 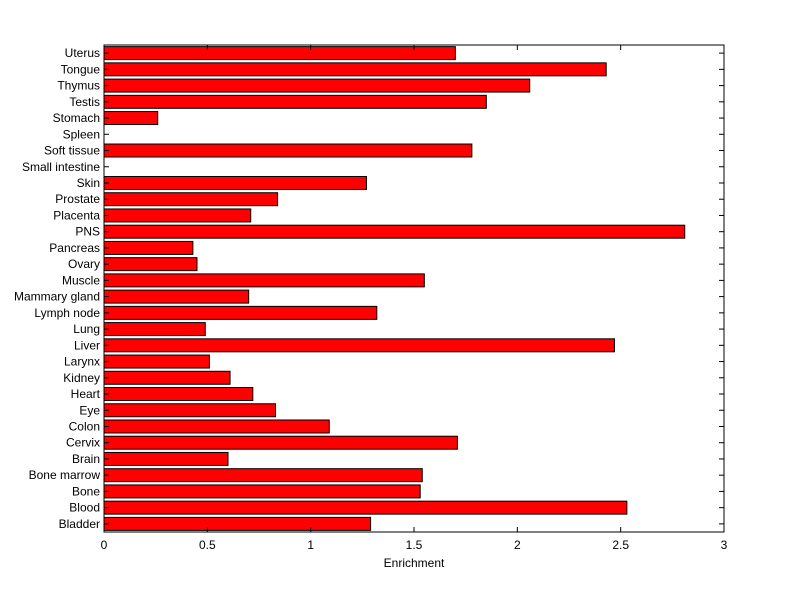 I want to click on y-tick-label: Muscle, so click(x=81, y=280).